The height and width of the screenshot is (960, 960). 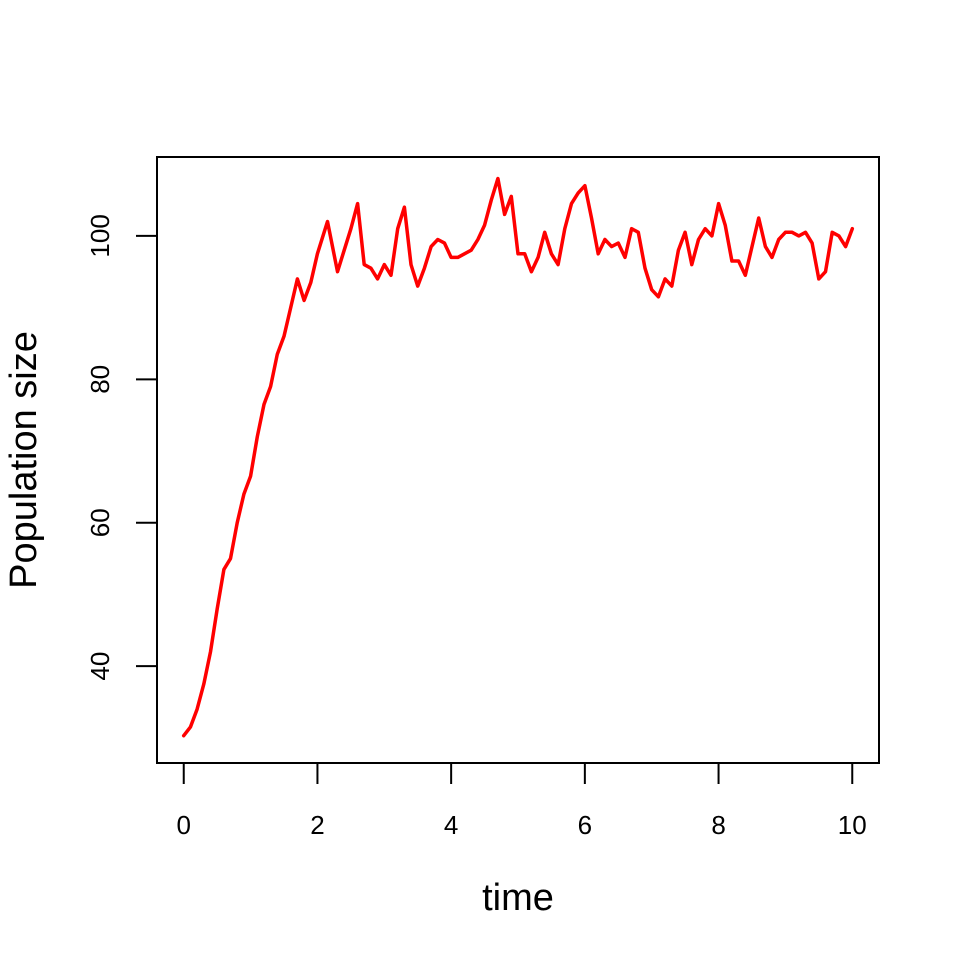 What do you see at coordinates (100, 522) in the screenshot?
I see `y-tick-label: 60` at bounding box center [100, 522].